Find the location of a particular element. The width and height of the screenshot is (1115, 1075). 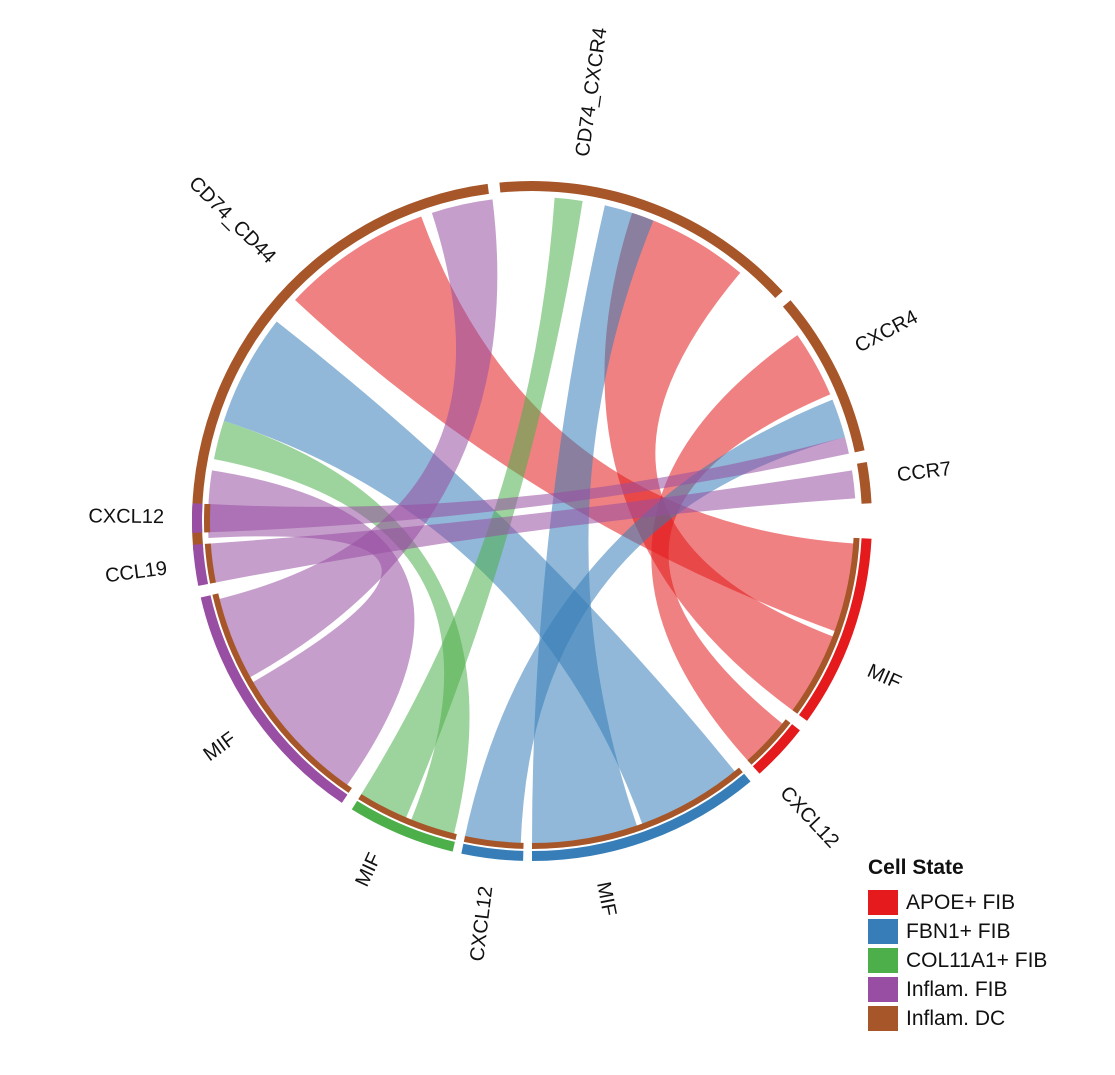

legend-item-col11a1-fib: COL11A1+ FIB is located at coordinates (957, 960).